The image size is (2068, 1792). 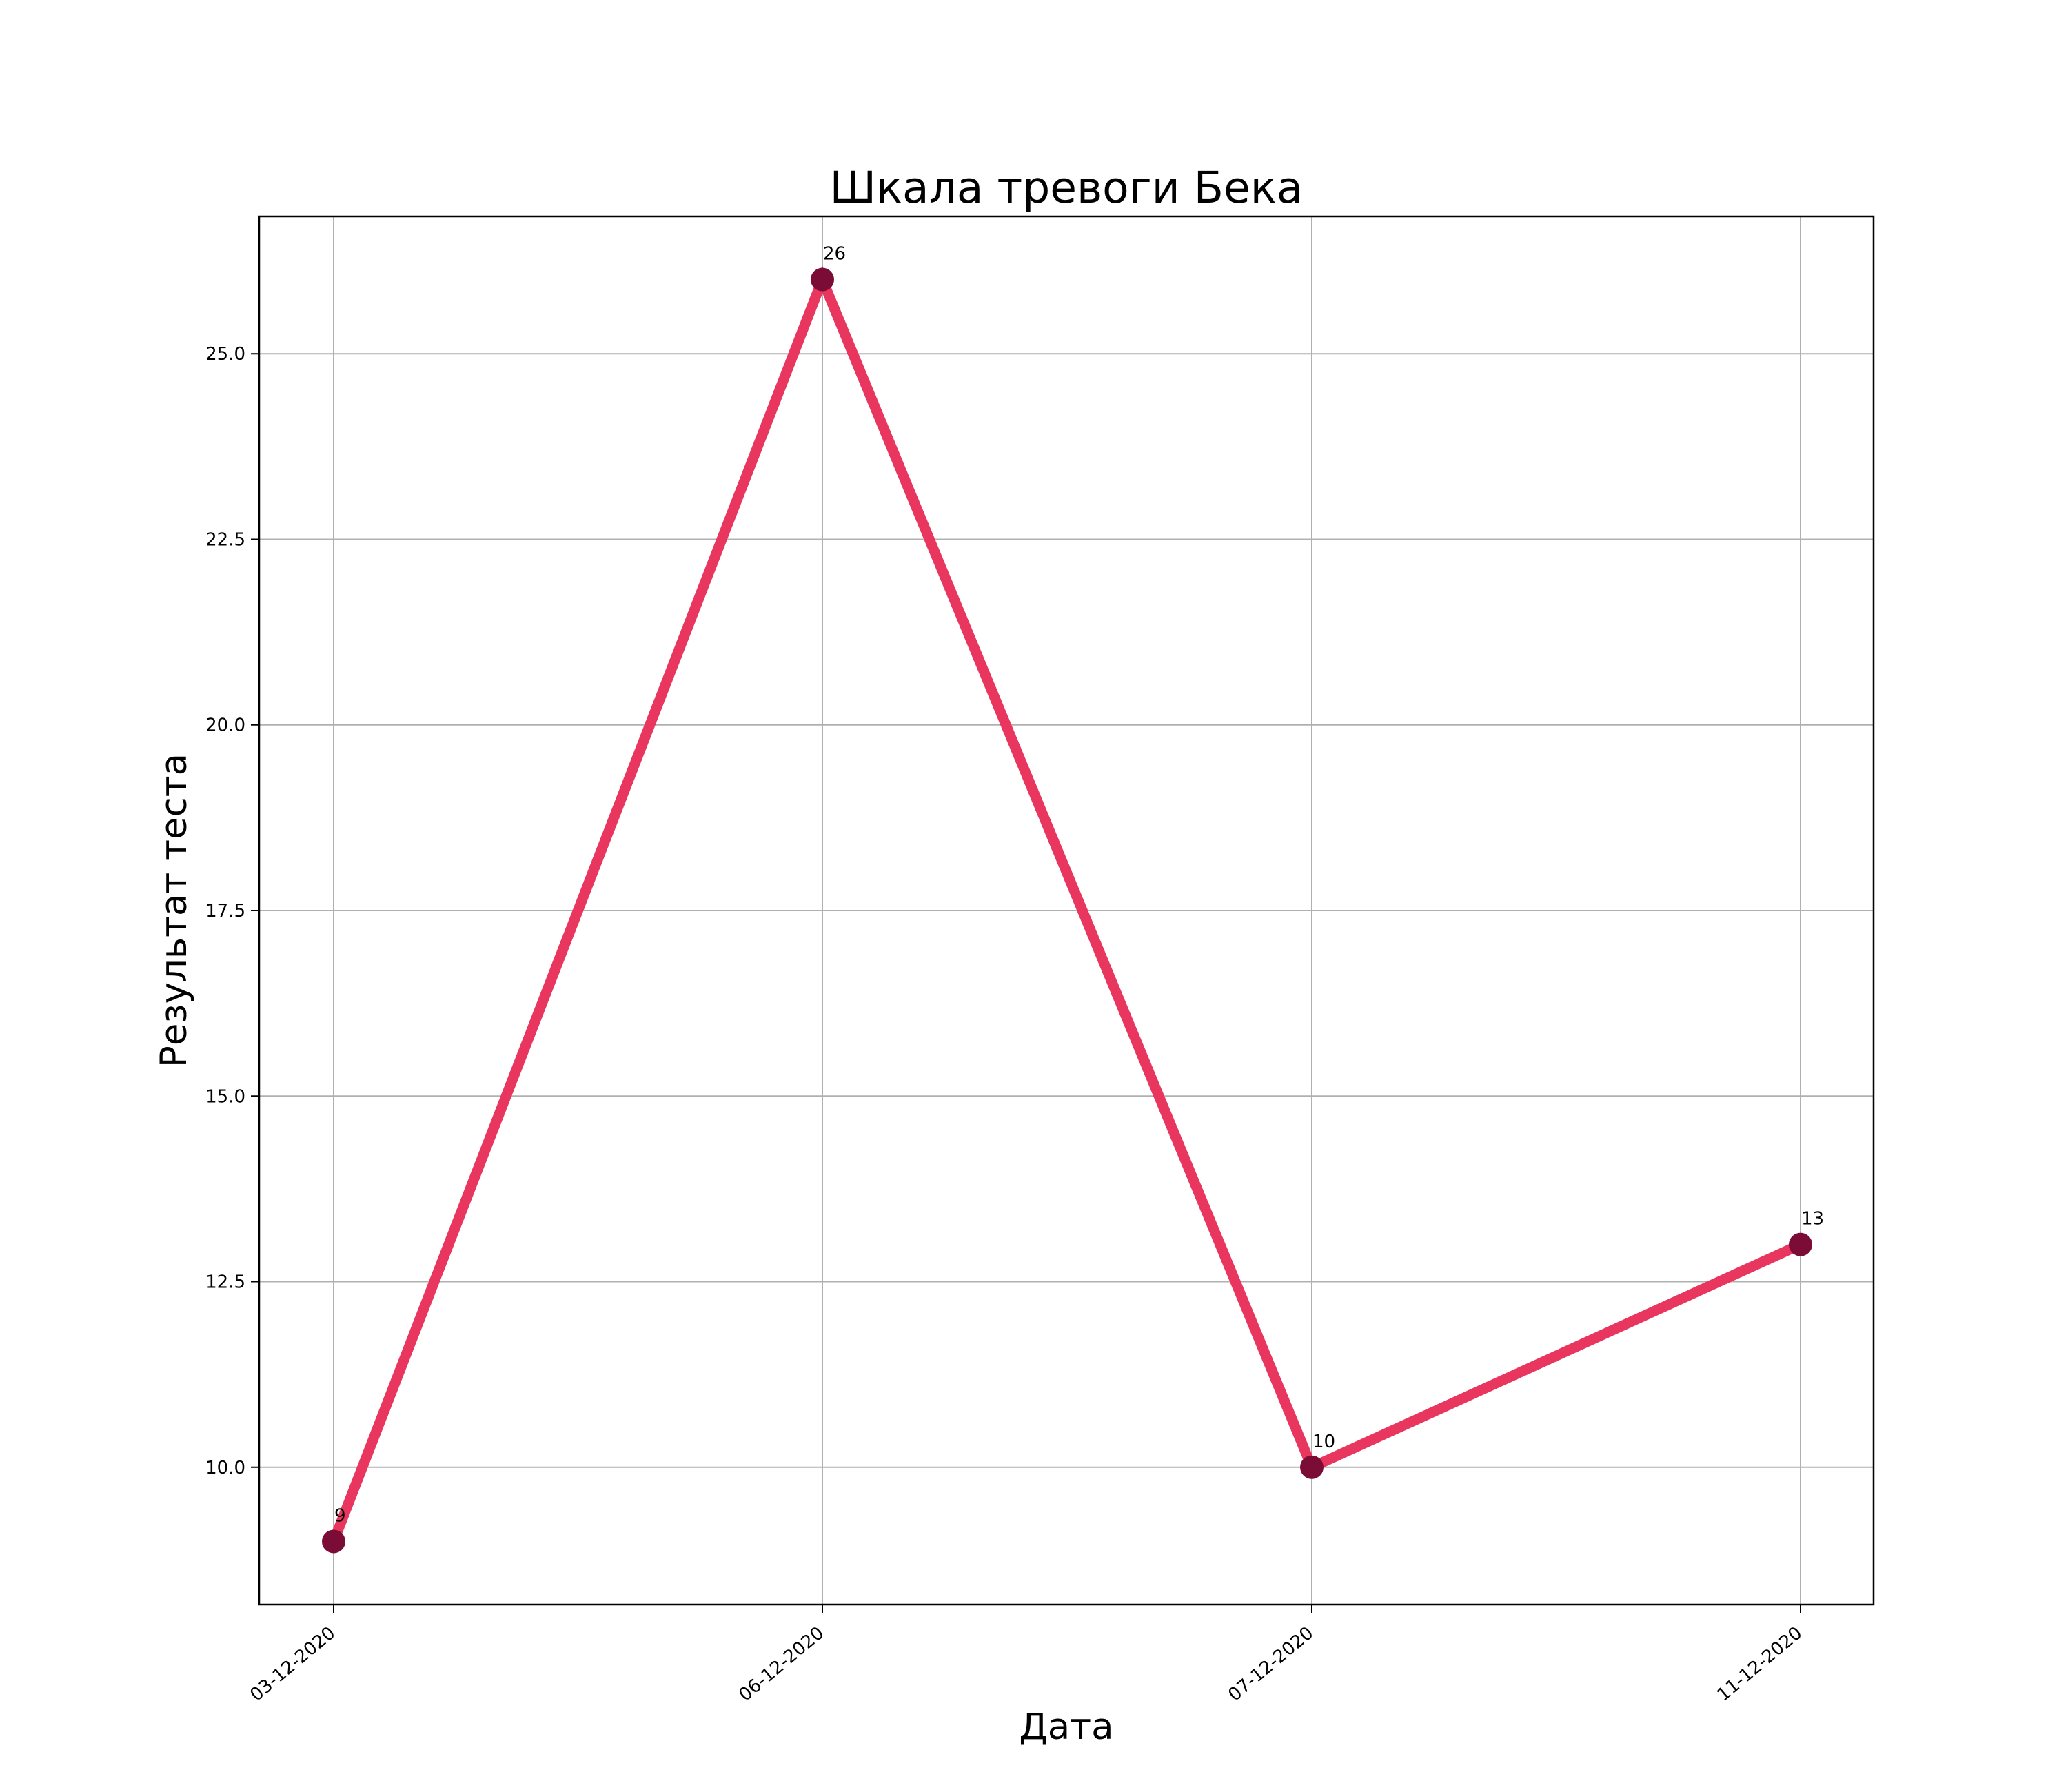 I want to click on y-tick-label: 10.0, so click(x=225, y=1468).